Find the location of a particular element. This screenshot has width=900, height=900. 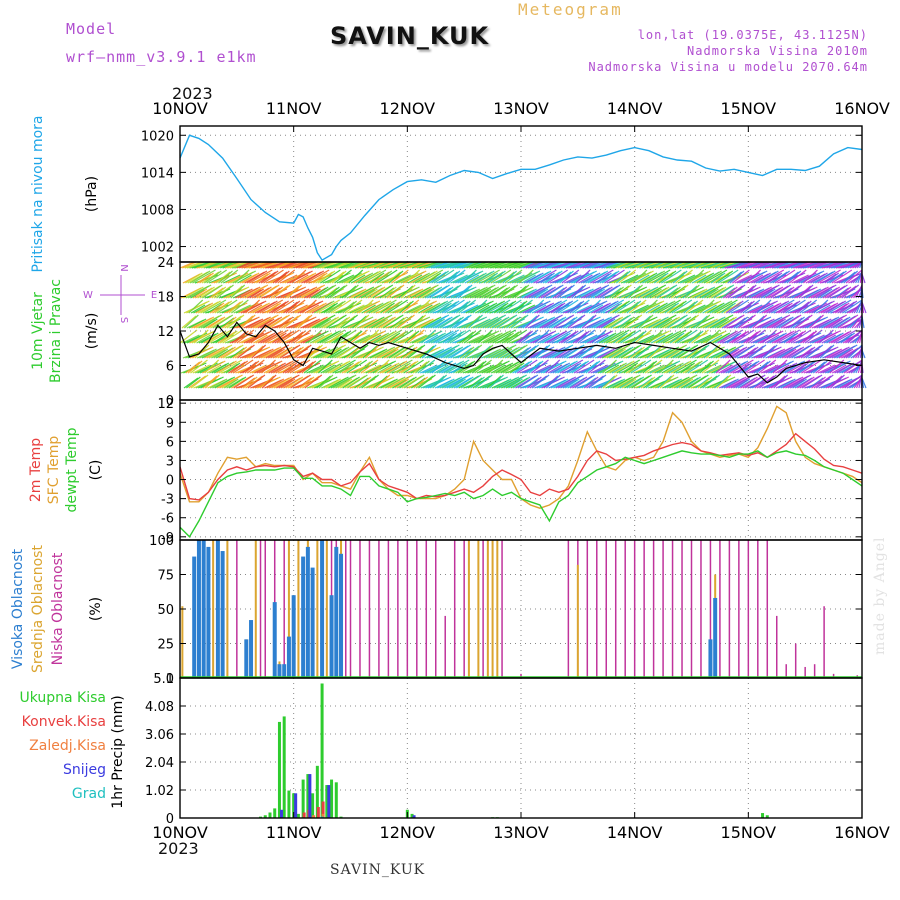

wind-barb-field is located at coordinates (523, 325).